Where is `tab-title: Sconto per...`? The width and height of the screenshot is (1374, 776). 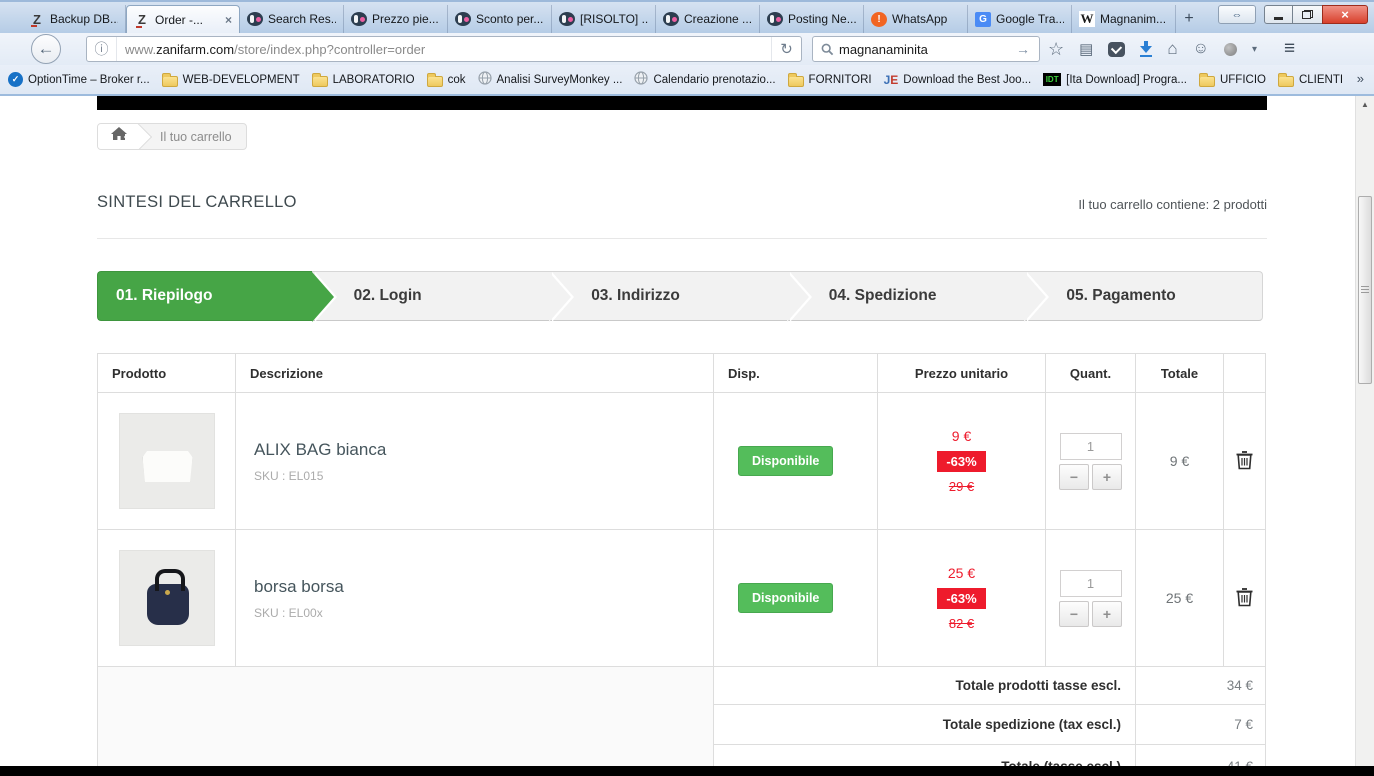
tab-title: Sconto per... is located at coordinates (510, 19).